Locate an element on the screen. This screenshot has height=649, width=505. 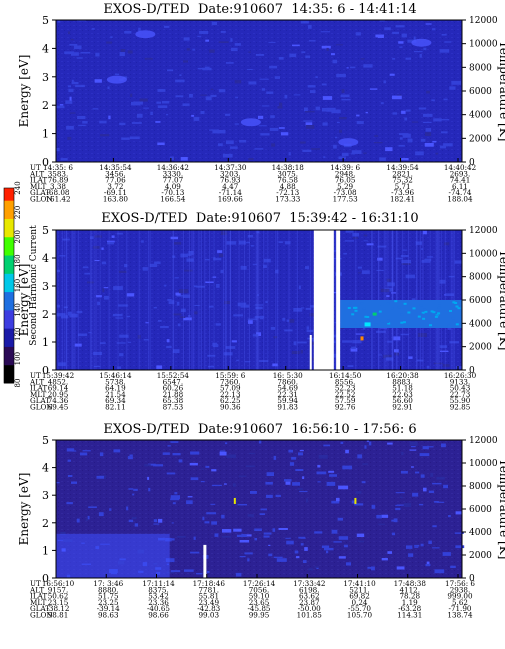
table-cell: -55.70 is located at coordinates (359, 608).